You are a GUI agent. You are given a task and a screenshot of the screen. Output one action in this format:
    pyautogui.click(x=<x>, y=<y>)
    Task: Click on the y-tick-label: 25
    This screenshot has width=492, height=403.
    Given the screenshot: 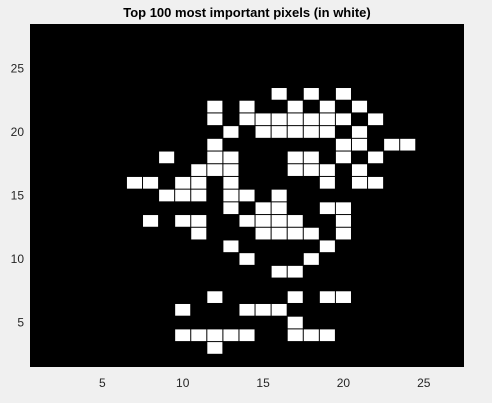 What is the action you would take?
    pyautogui.click(x=18, y=68)
    